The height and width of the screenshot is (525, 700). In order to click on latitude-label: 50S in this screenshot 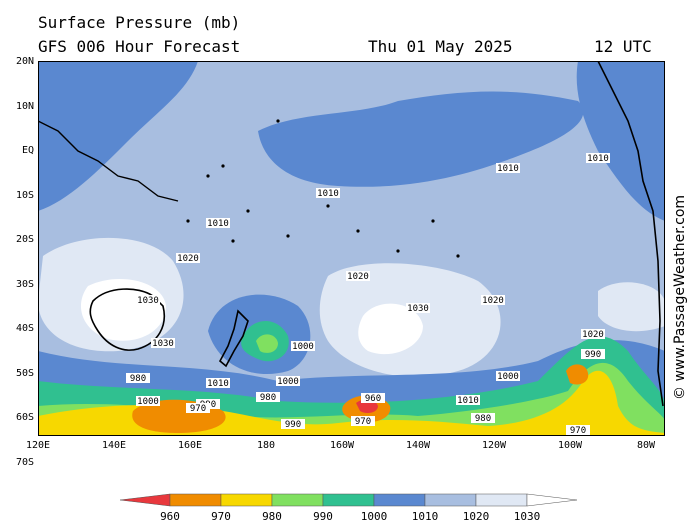, I will do `click(24, 373)`.